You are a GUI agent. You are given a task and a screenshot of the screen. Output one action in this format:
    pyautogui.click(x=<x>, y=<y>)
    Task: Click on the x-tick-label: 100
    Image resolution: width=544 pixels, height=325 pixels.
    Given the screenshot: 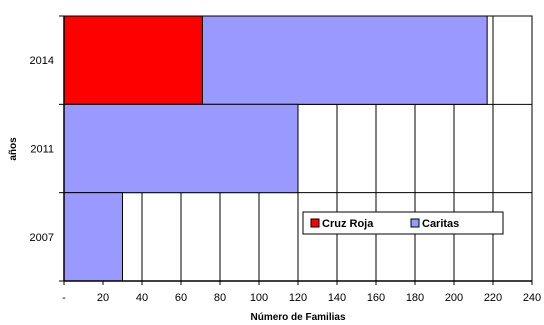 What is the action you would take?
    pyautogui.click(x=259, y=298)
    